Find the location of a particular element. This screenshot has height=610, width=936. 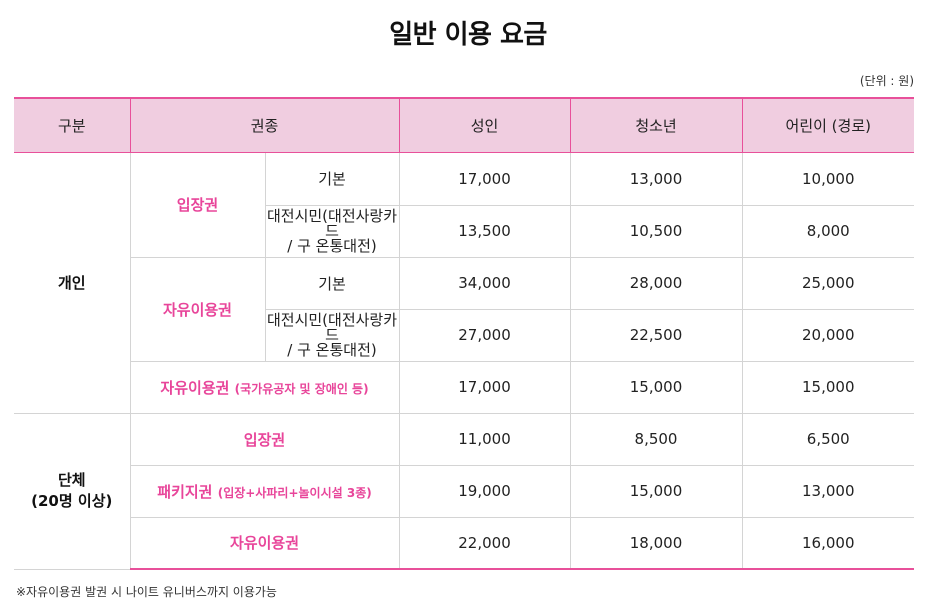

ticket-name: 자유이용권 is located at coordinates (195, 387).